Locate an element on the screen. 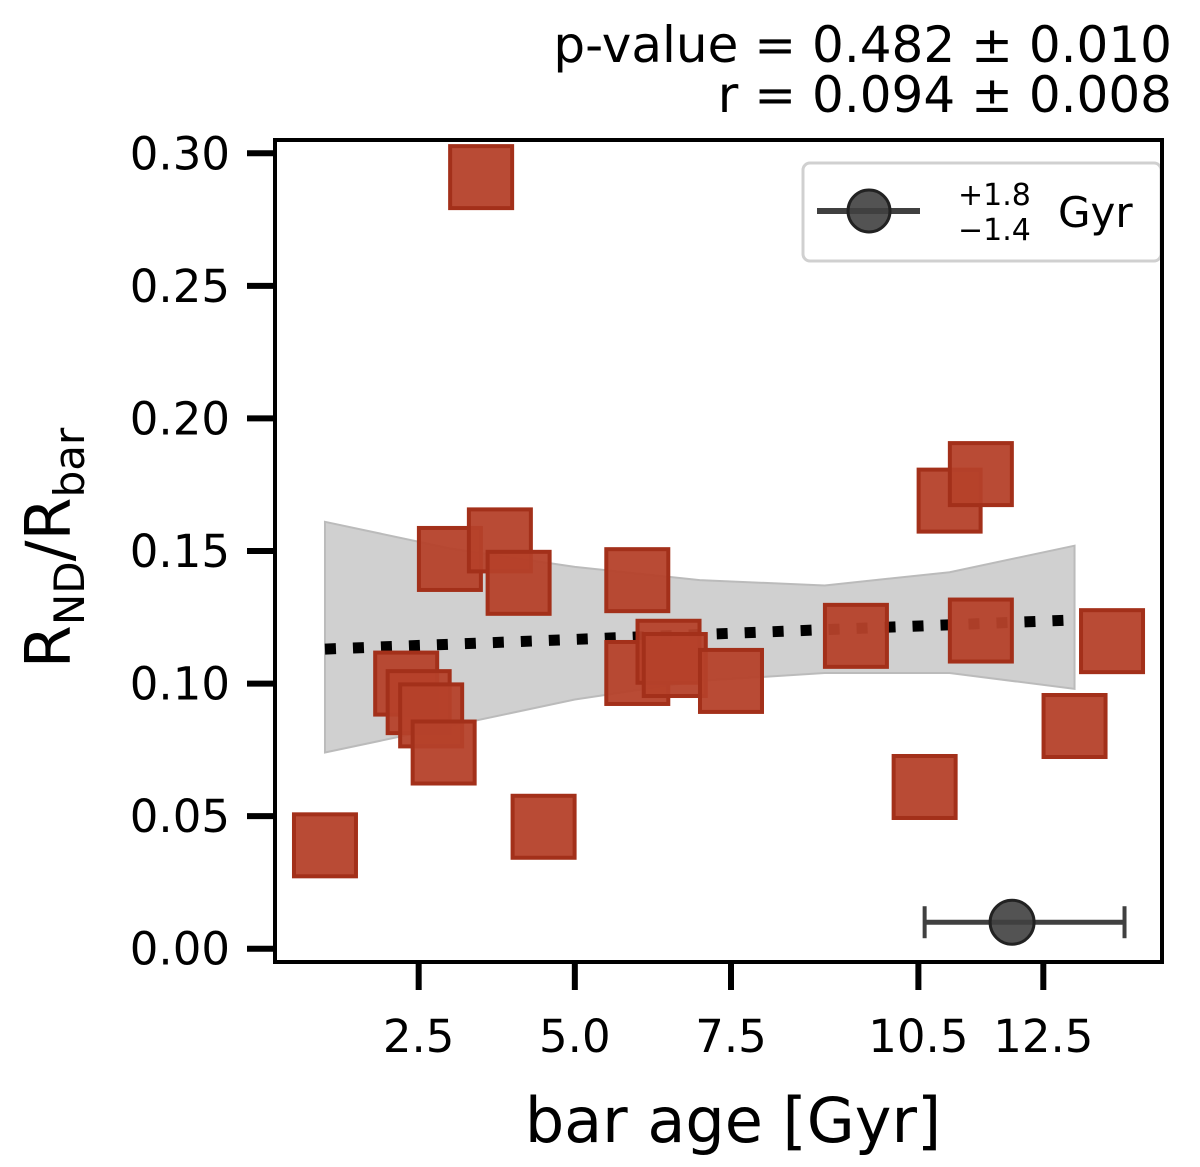  y-axis-label-sub2: bar is located at coordinates (69, 462).